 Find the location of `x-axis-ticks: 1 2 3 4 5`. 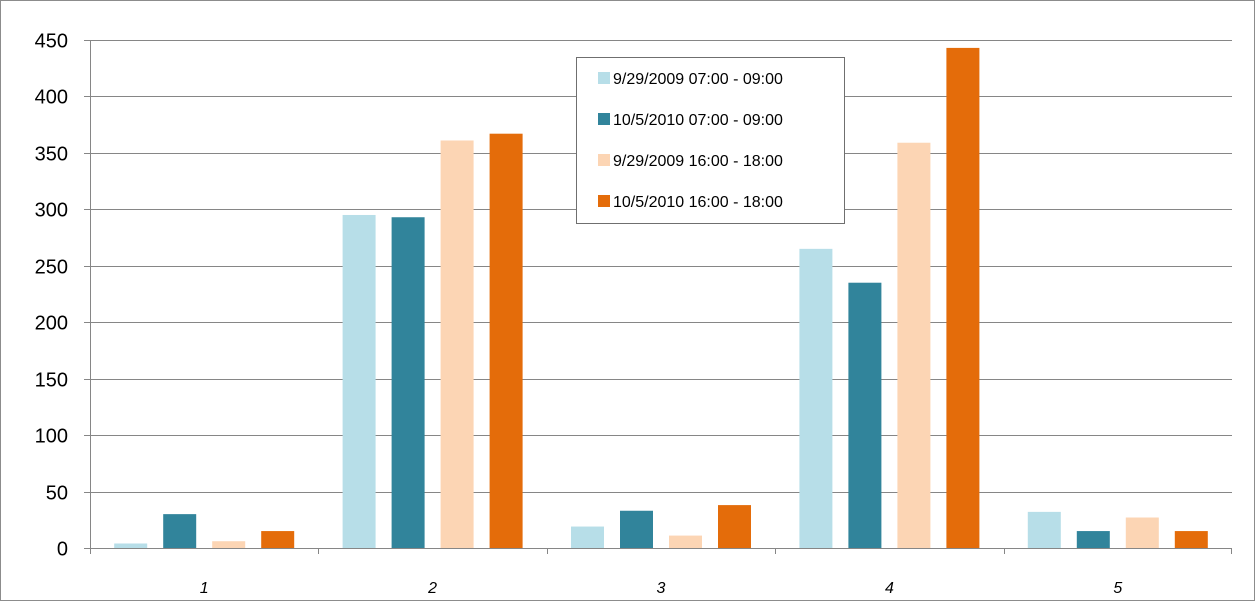

x-axis-ticks: 1 2 3 4 5 is located at coordinates (661, 588).